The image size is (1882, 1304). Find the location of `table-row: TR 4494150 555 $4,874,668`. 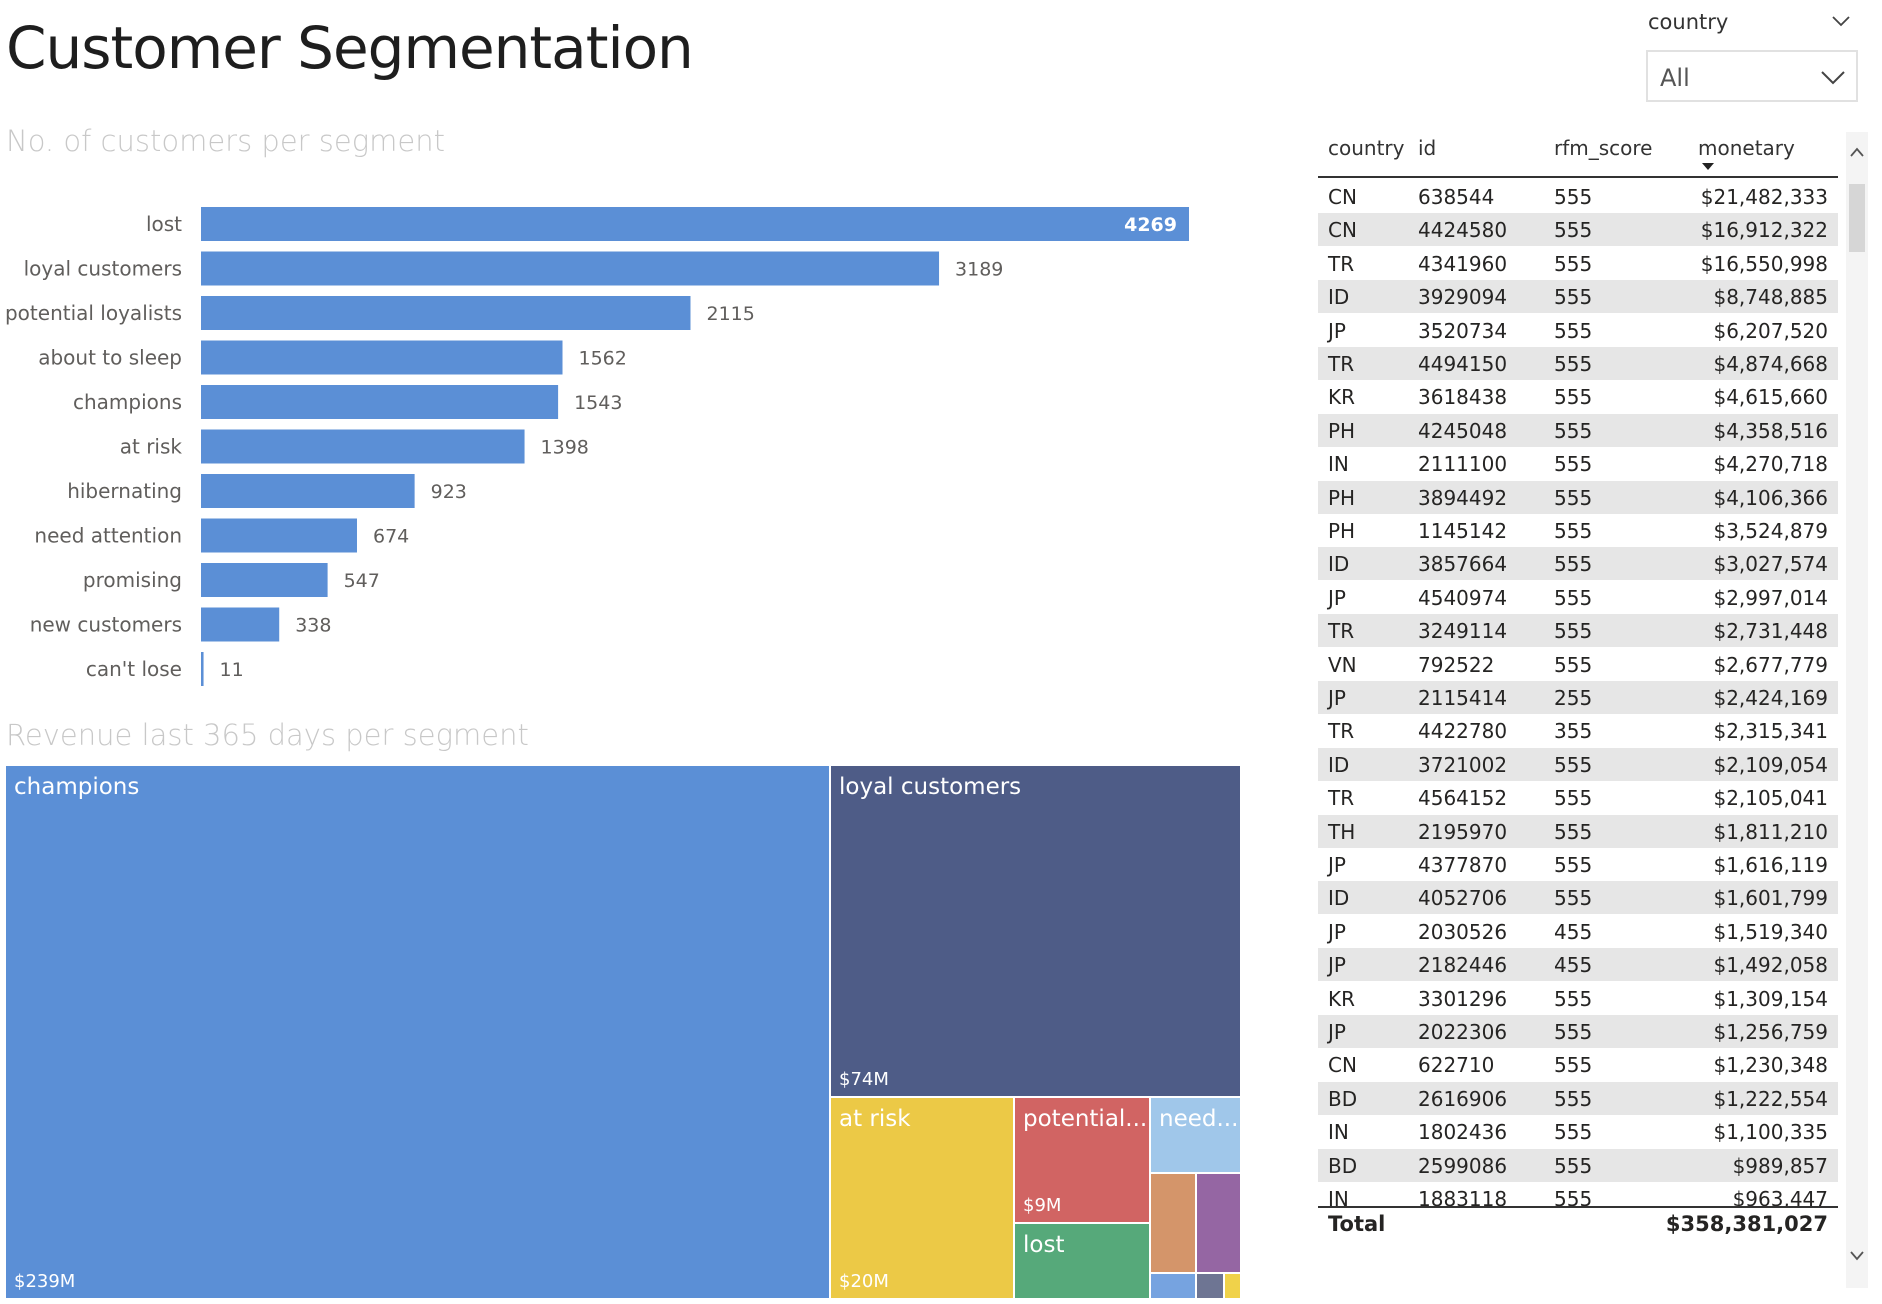

table-row: TR 4494150 555 $4,874,668 is located at coordinates (1578, 363).